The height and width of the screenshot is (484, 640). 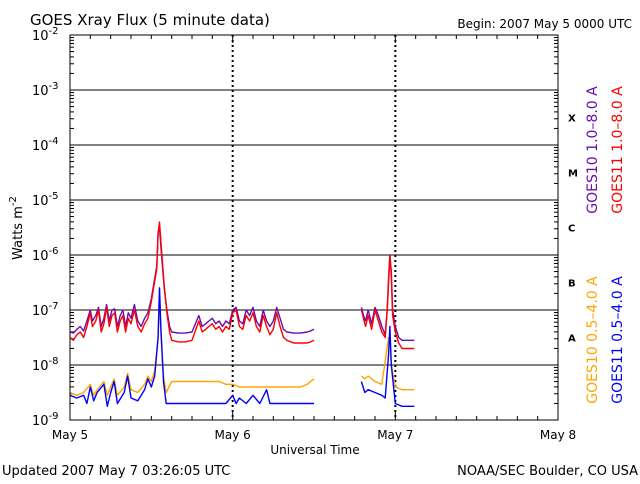 What do you see at coordinates (572, 119) in the screenshot?
I see `flare-class-label: X` at bounding box center [572, 119].